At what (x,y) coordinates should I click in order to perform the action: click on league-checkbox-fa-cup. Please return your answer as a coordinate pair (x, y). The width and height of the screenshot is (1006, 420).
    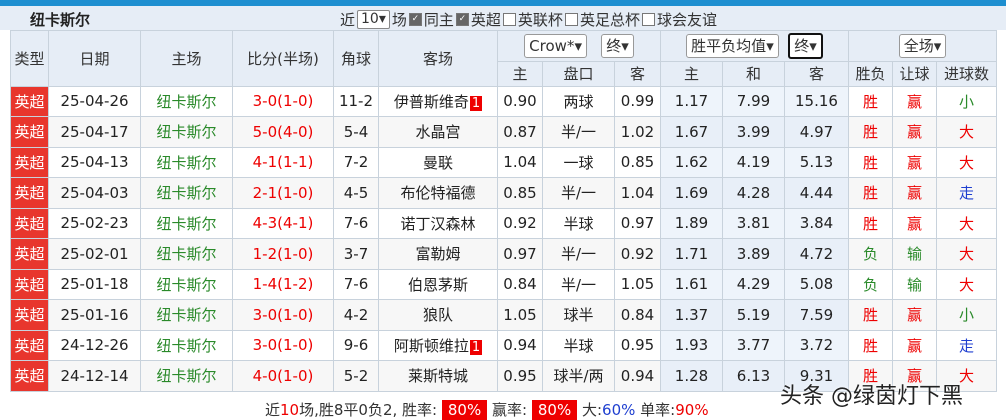
    Looking at the image, I should click on (571, 19).